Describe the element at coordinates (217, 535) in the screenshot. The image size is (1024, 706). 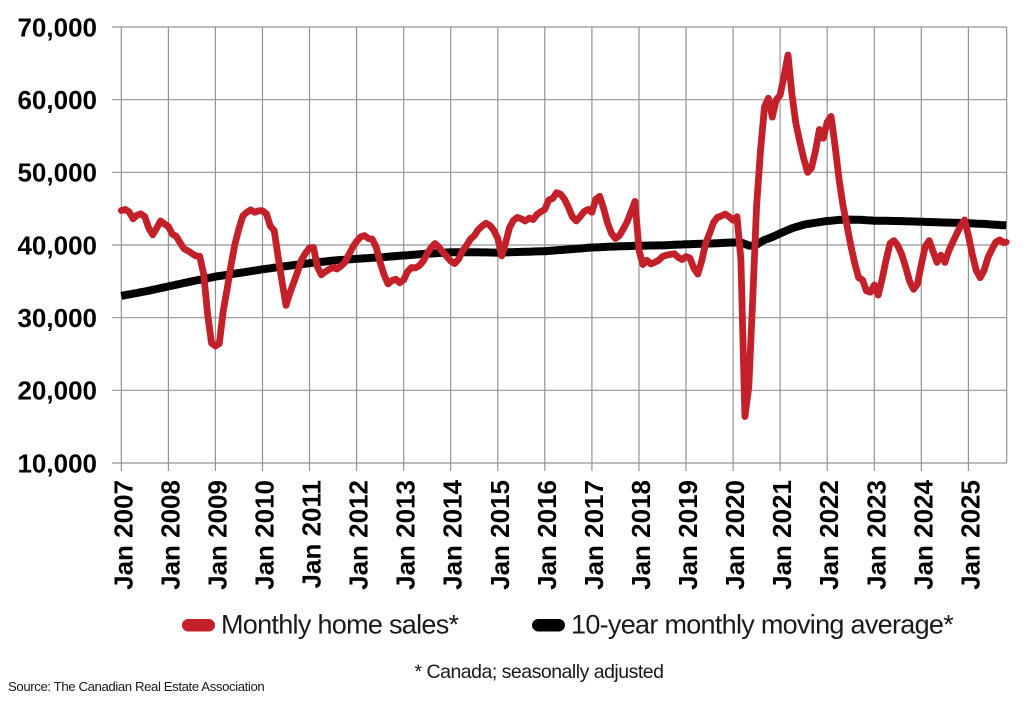
I see `svg-text: Jan 2009` at that location.